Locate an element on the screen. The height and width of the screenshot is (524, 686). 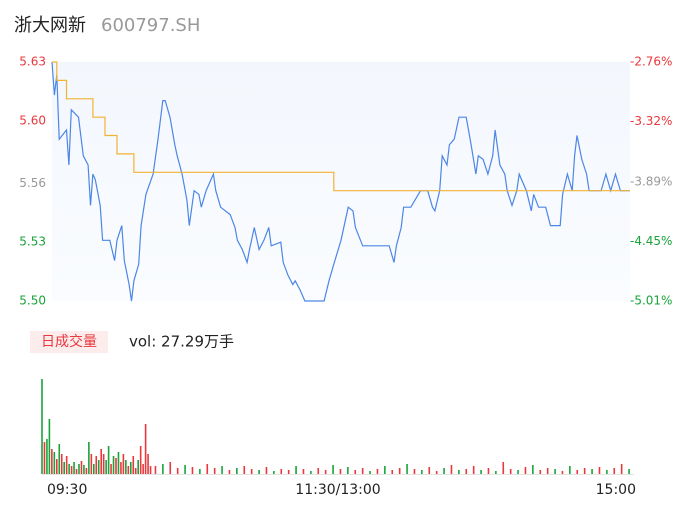
y2-tick-label: -5.01% is located at coordinates (651, 301).